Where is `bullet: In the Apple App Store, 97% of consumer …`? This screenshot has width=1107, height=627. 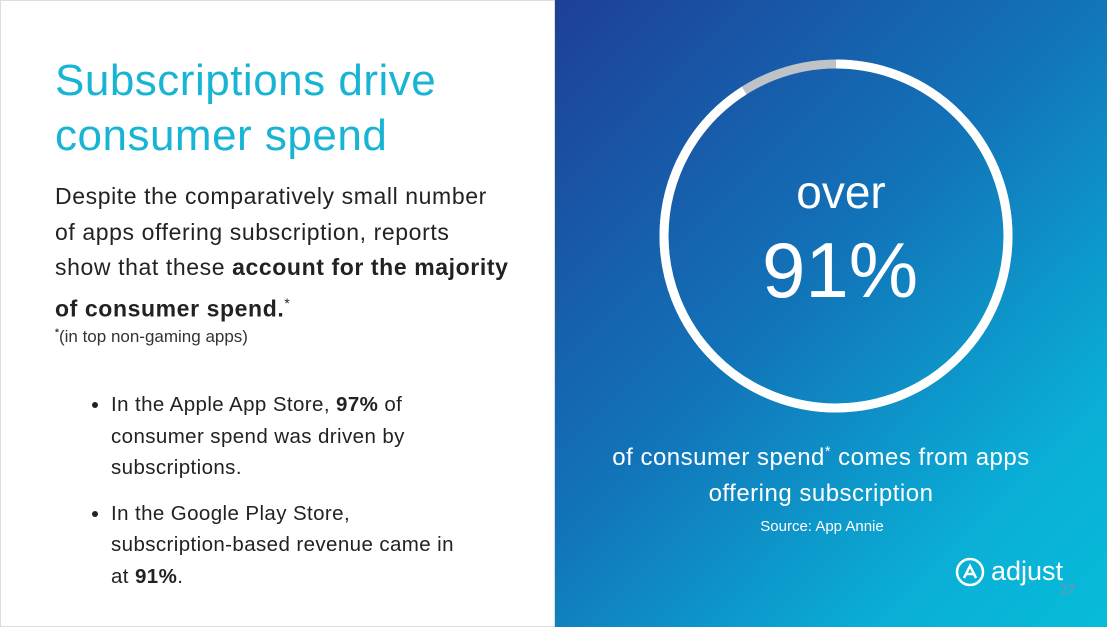
bullet: In the Apple App Store, 97% of consumer … is located at coordinates (283, 436).